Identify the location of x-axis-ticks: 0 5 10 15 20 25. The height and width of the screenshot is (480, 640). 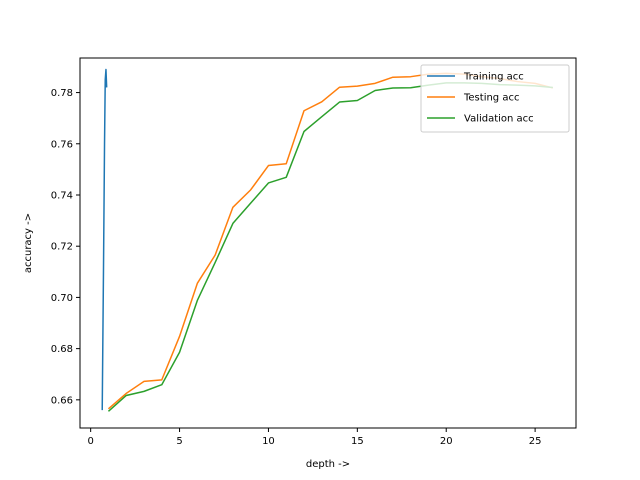
(314, 437).